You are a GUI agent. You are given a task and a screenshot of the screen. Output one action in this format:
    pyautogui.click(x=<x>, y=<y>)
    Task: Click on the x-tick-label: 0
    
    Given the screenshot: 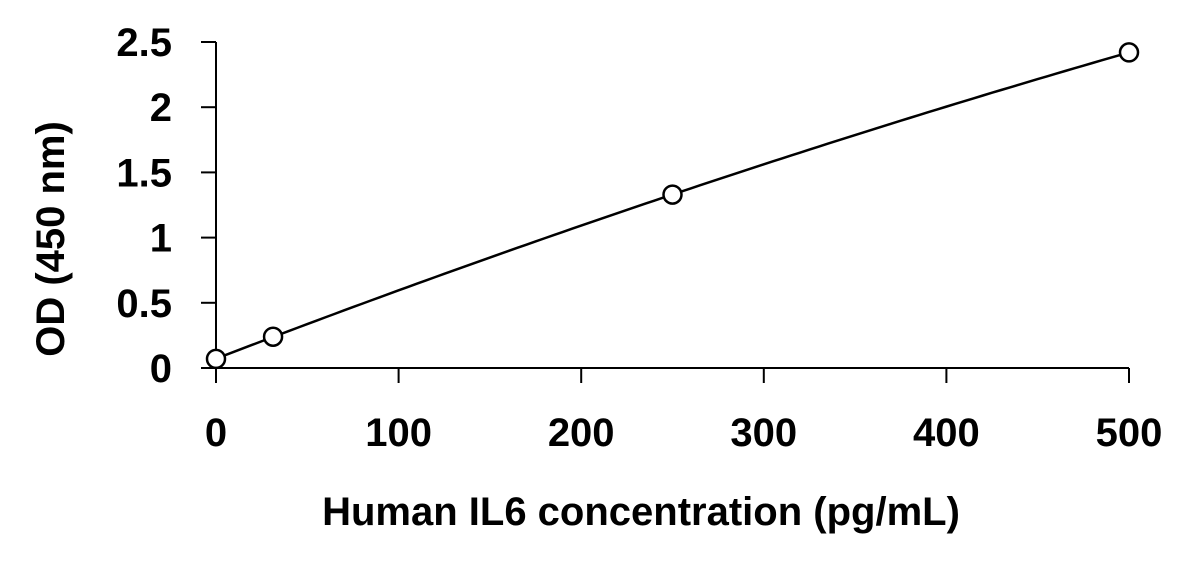 What is the action you would take?
    pyautogui.click(x=216, y=433)
    